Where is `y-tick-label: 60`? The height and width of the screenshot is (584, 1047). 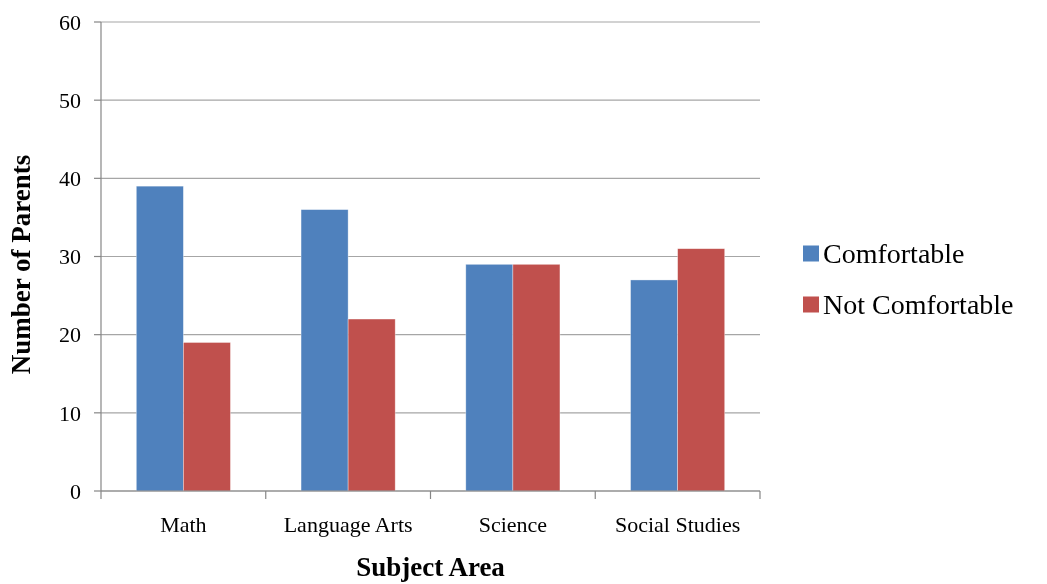
y-tick-label: 60 is located at coordinates (70, 22).